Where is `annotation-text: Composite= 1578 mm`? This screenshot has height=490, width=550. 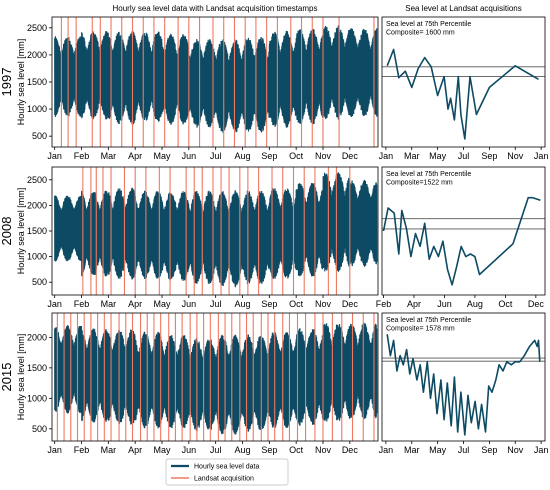
annotation-text: Composite= 1578 mm is located at coordinates (420, 329).